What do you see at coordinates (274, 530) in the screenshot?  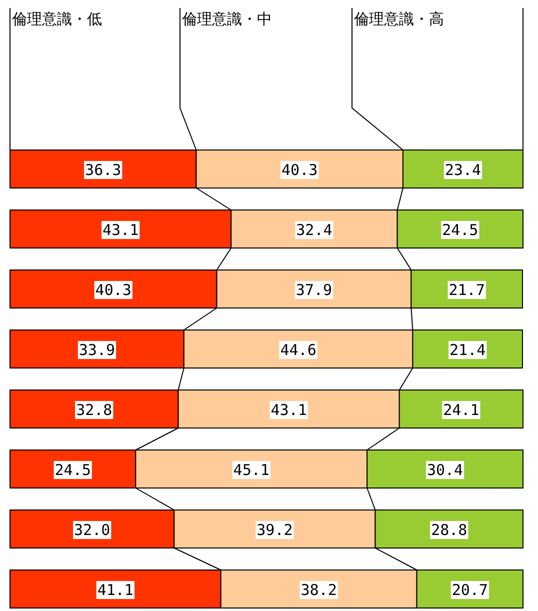 I see `data-label: 39.2` at bounding box center [274, 530].